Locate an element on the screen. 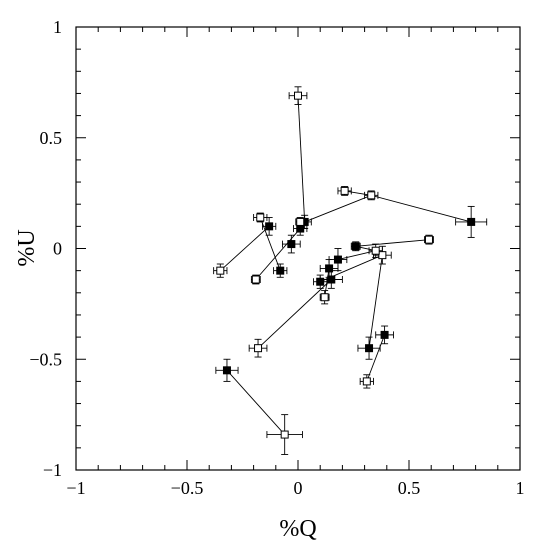  x-tick-label: 0.5 is located at coordinates (409, 488).